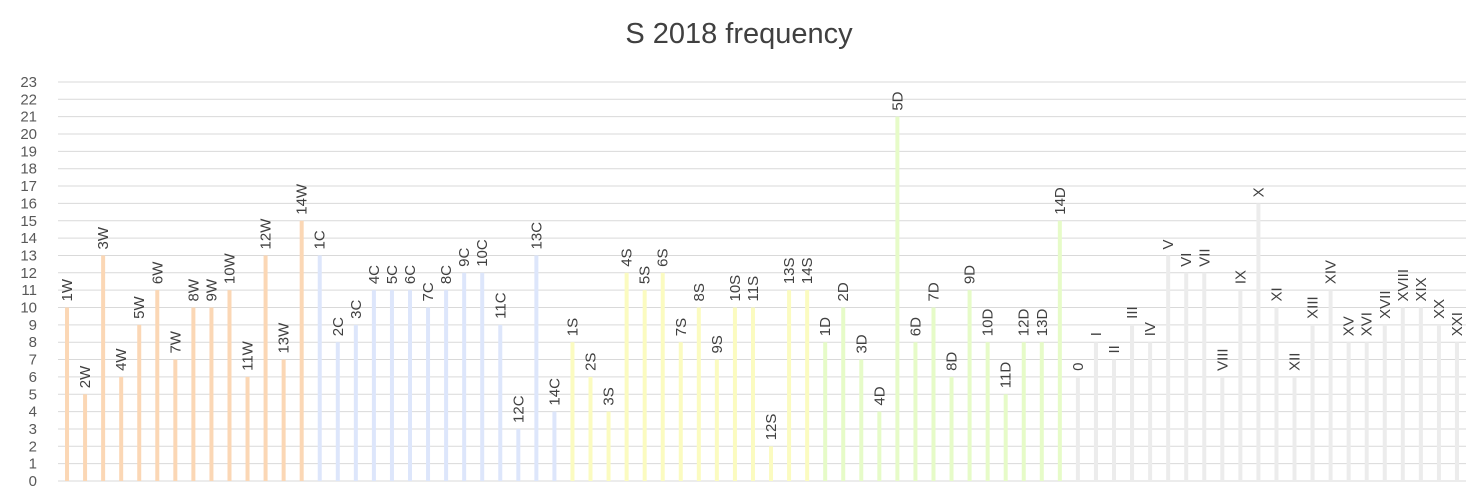  Describe the element at coordinates (1439, 309) in the screenshot. I see `data-label: XX` at that location.